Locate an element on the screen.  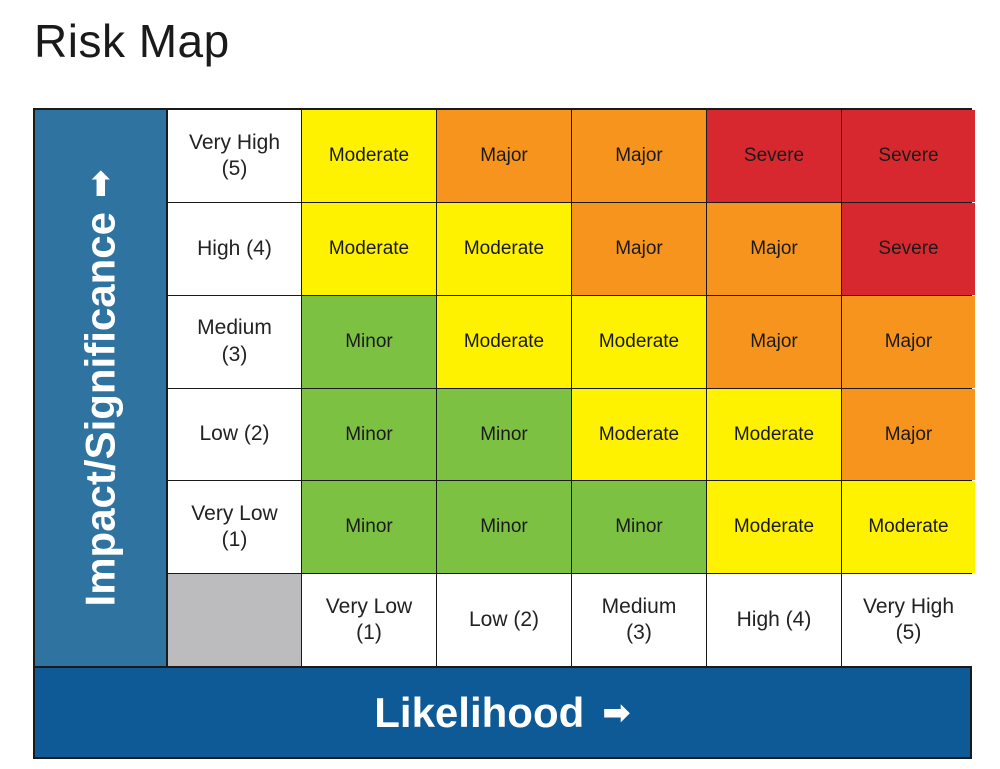
likelihood-level-label: High (4) is located at coordinates (774, 620).